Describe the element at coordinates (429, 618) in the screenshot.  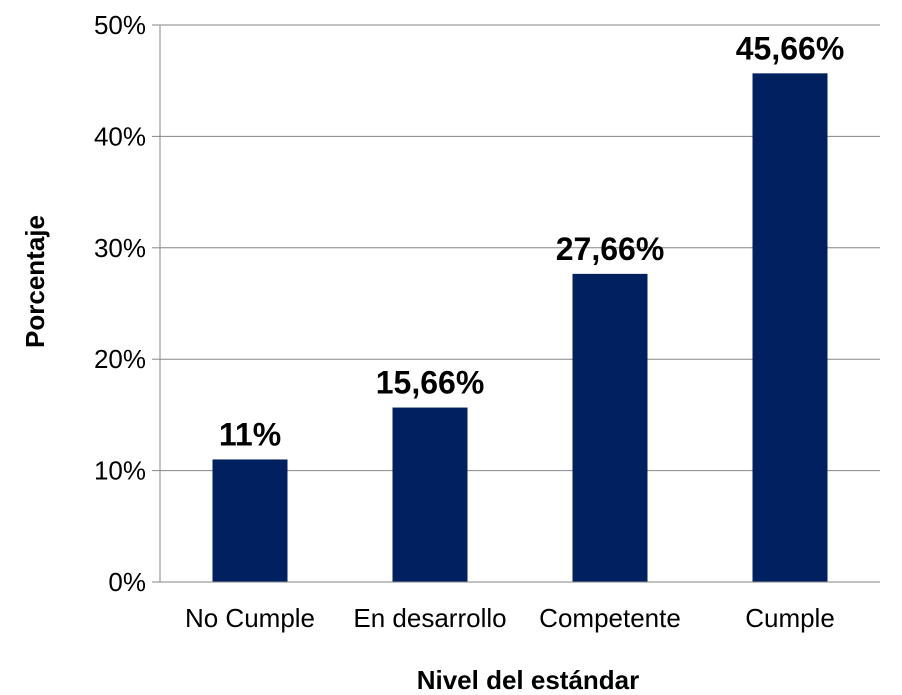
I see `x-category-label: En desarrollo` at that location.